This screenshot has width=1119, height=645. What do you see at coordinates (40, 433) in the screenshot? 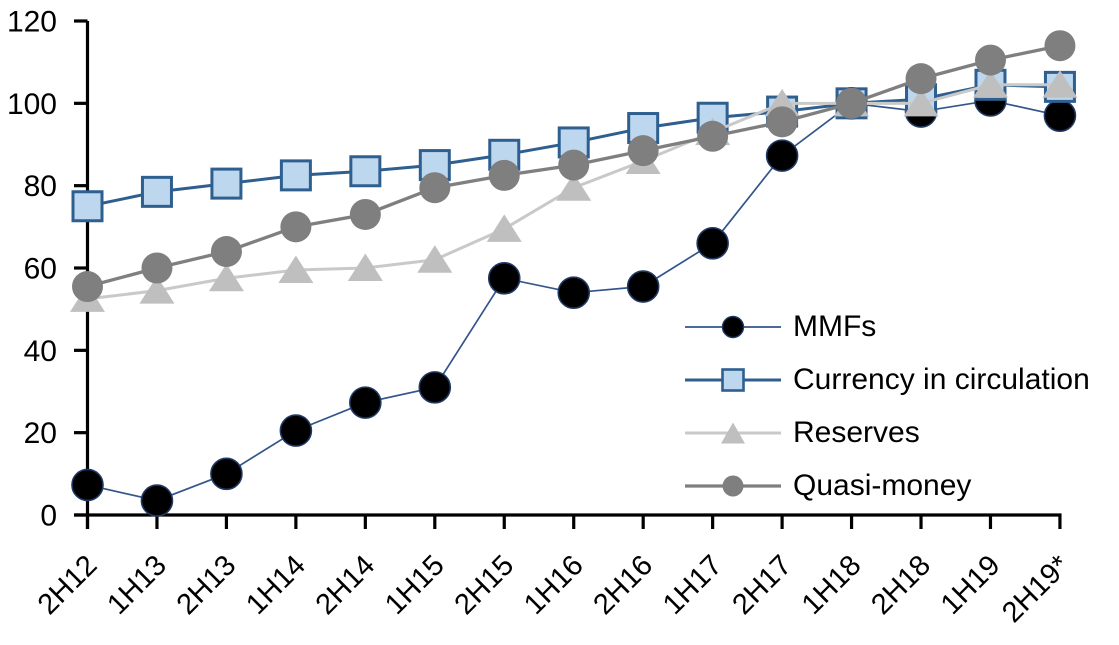
I see `y-tick-label: 20` at bounding box center [40, 433].